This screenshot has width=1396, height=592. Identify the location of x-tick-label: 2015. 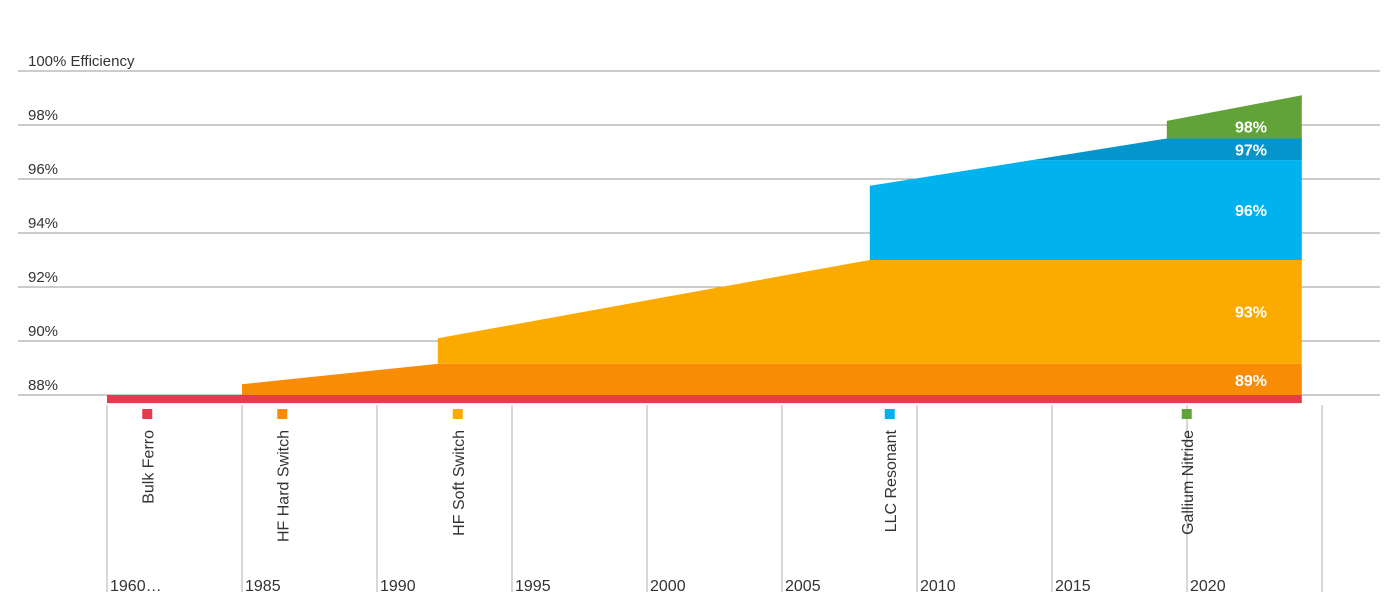
(1073, 585).